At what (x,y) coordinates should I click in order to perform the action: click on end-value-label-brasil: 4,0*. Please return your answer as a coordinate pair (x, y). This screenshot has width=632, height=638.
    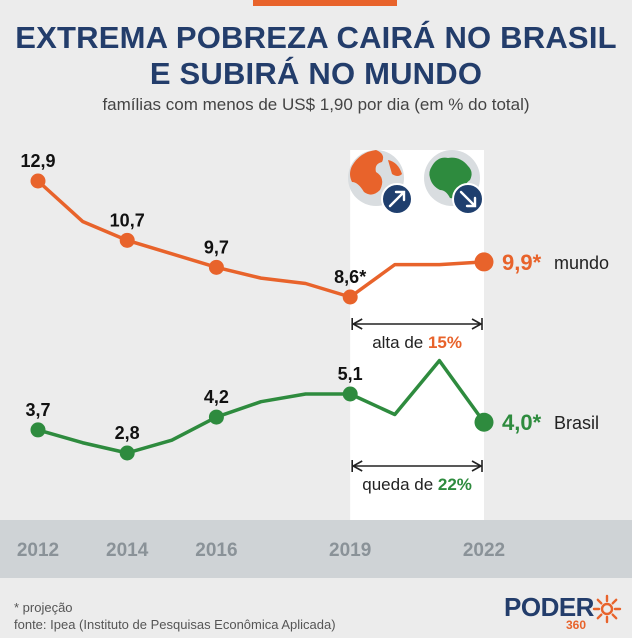
    Looking at the image, I should click on (522, 422).